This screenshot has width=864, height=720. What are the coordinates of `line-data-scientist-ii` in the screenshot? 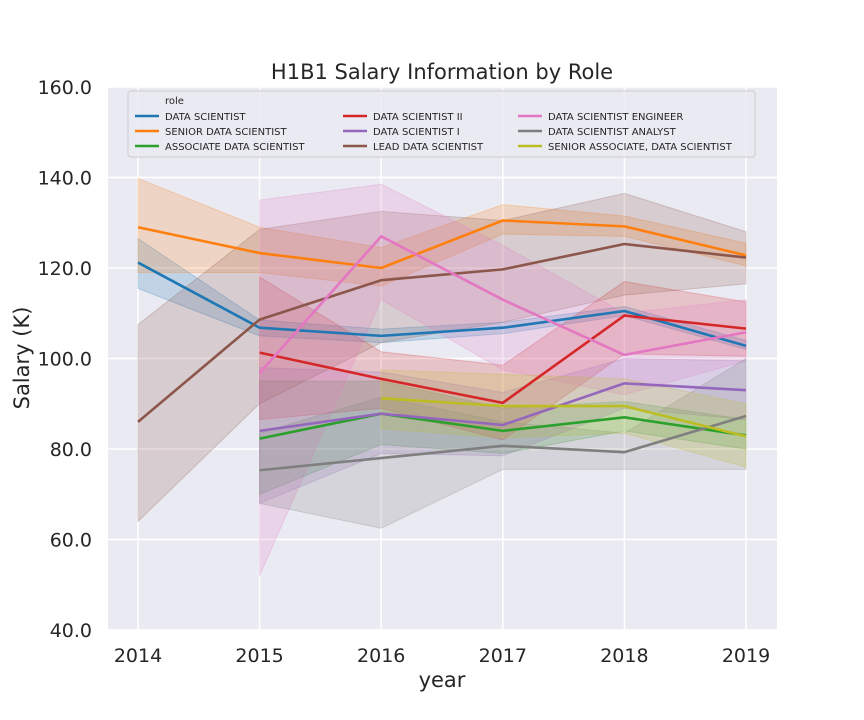 It's located at (503, 359).